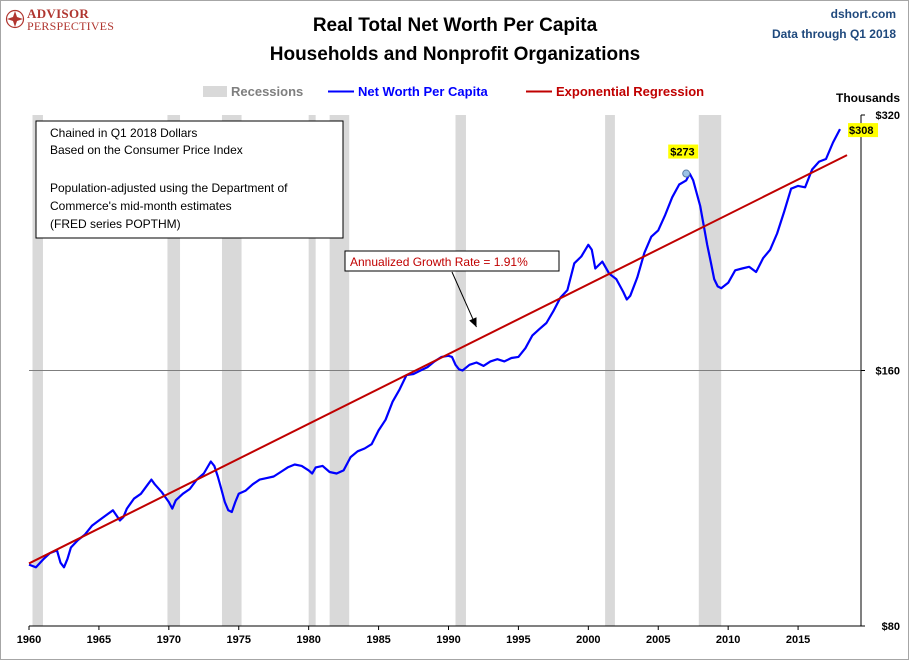 Image resolution: width=909 pixels, height=660 pixels. I want to click on peak-label: $273, so click(682, 153).